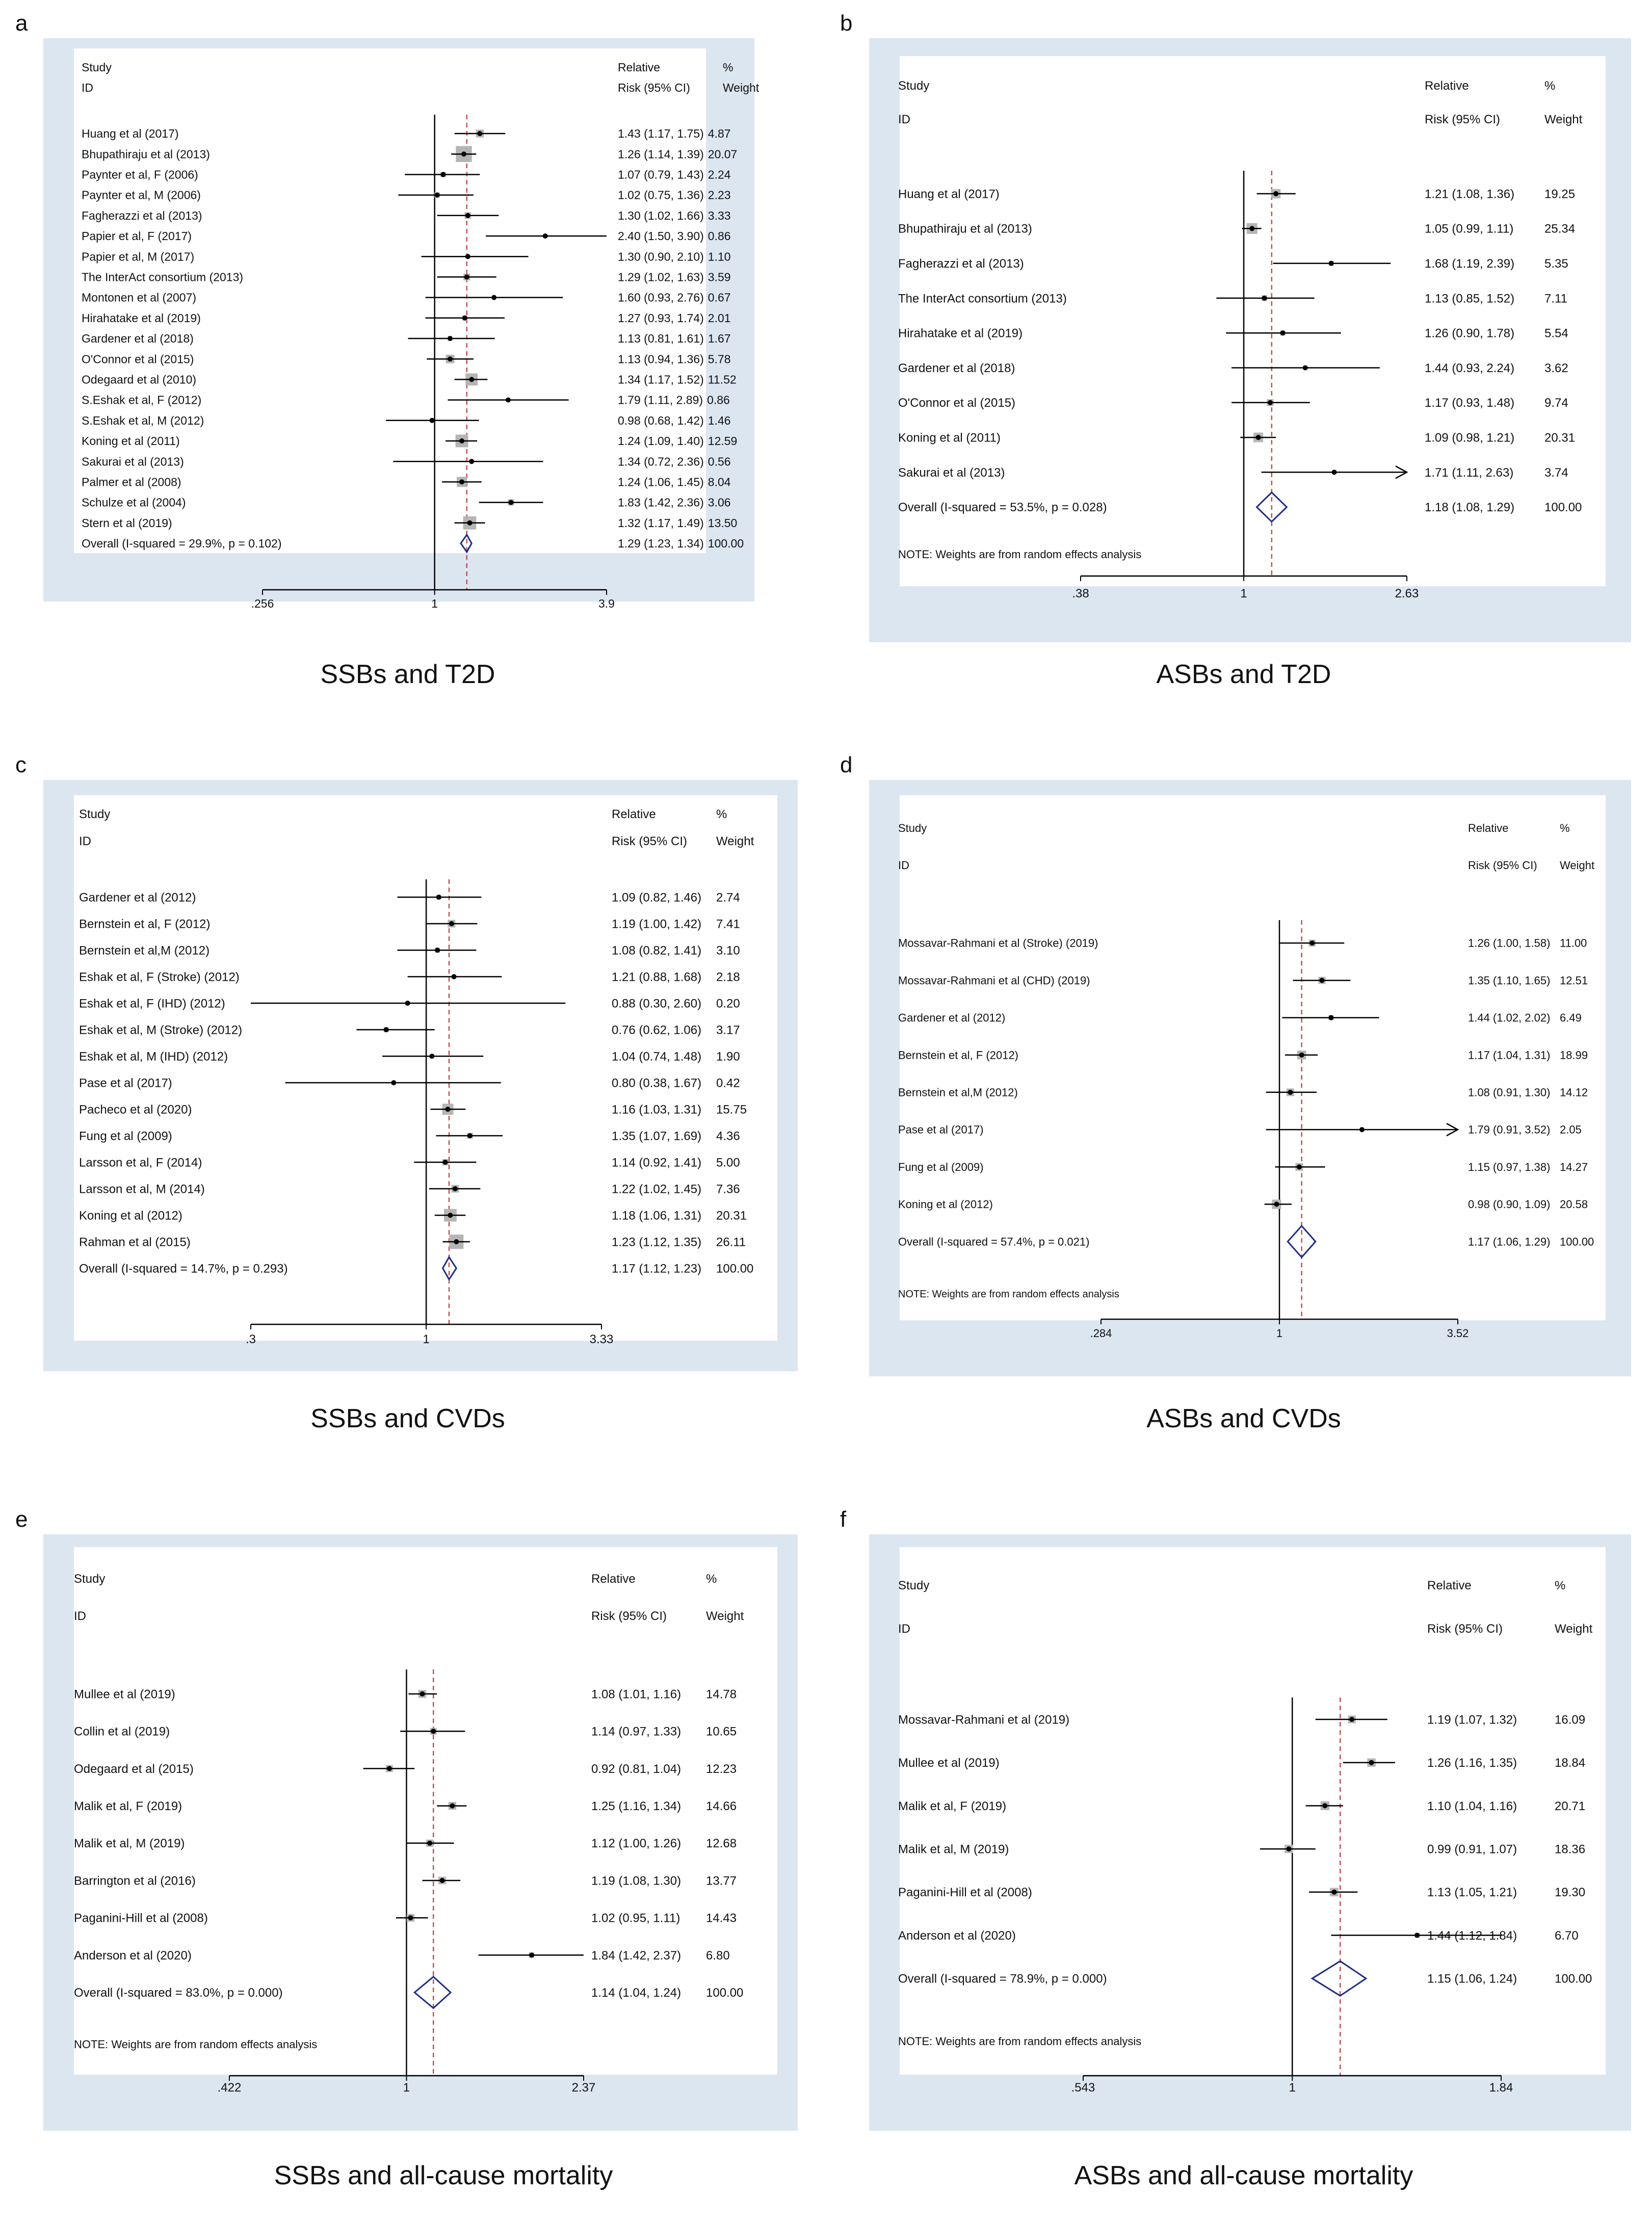  Describe the element at coordinates (728, 68) in the screenshot. I see `header-percent: %` at that location.